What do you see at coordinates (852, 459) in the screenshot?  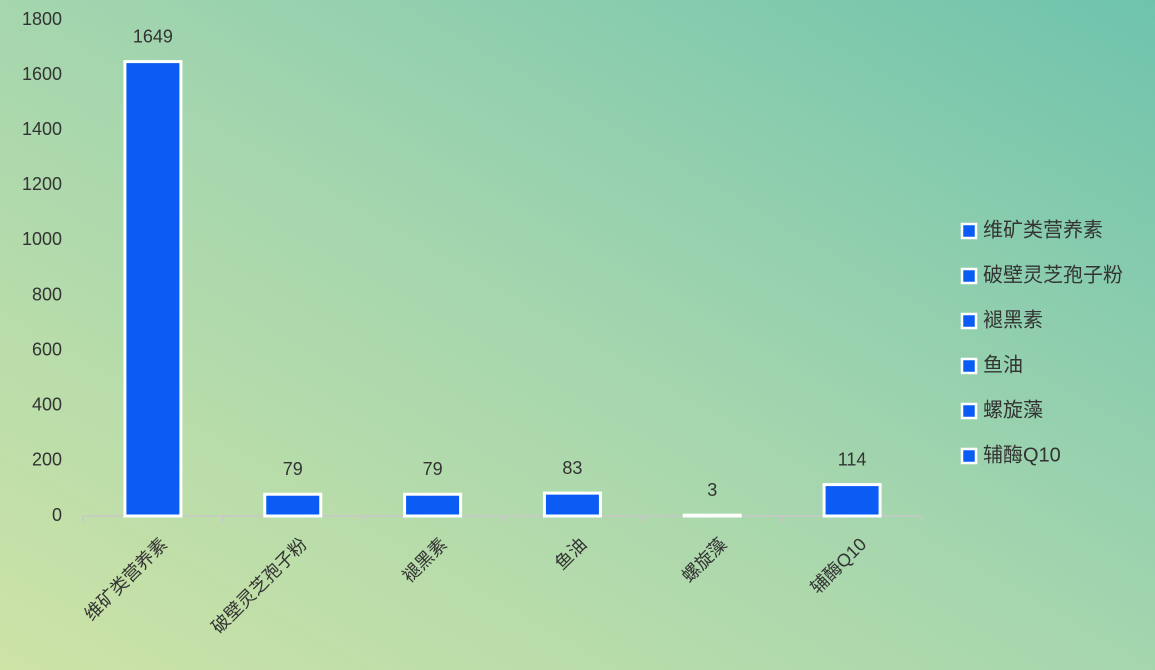 I see `data-label: 114` at bounding box center [852, 459].